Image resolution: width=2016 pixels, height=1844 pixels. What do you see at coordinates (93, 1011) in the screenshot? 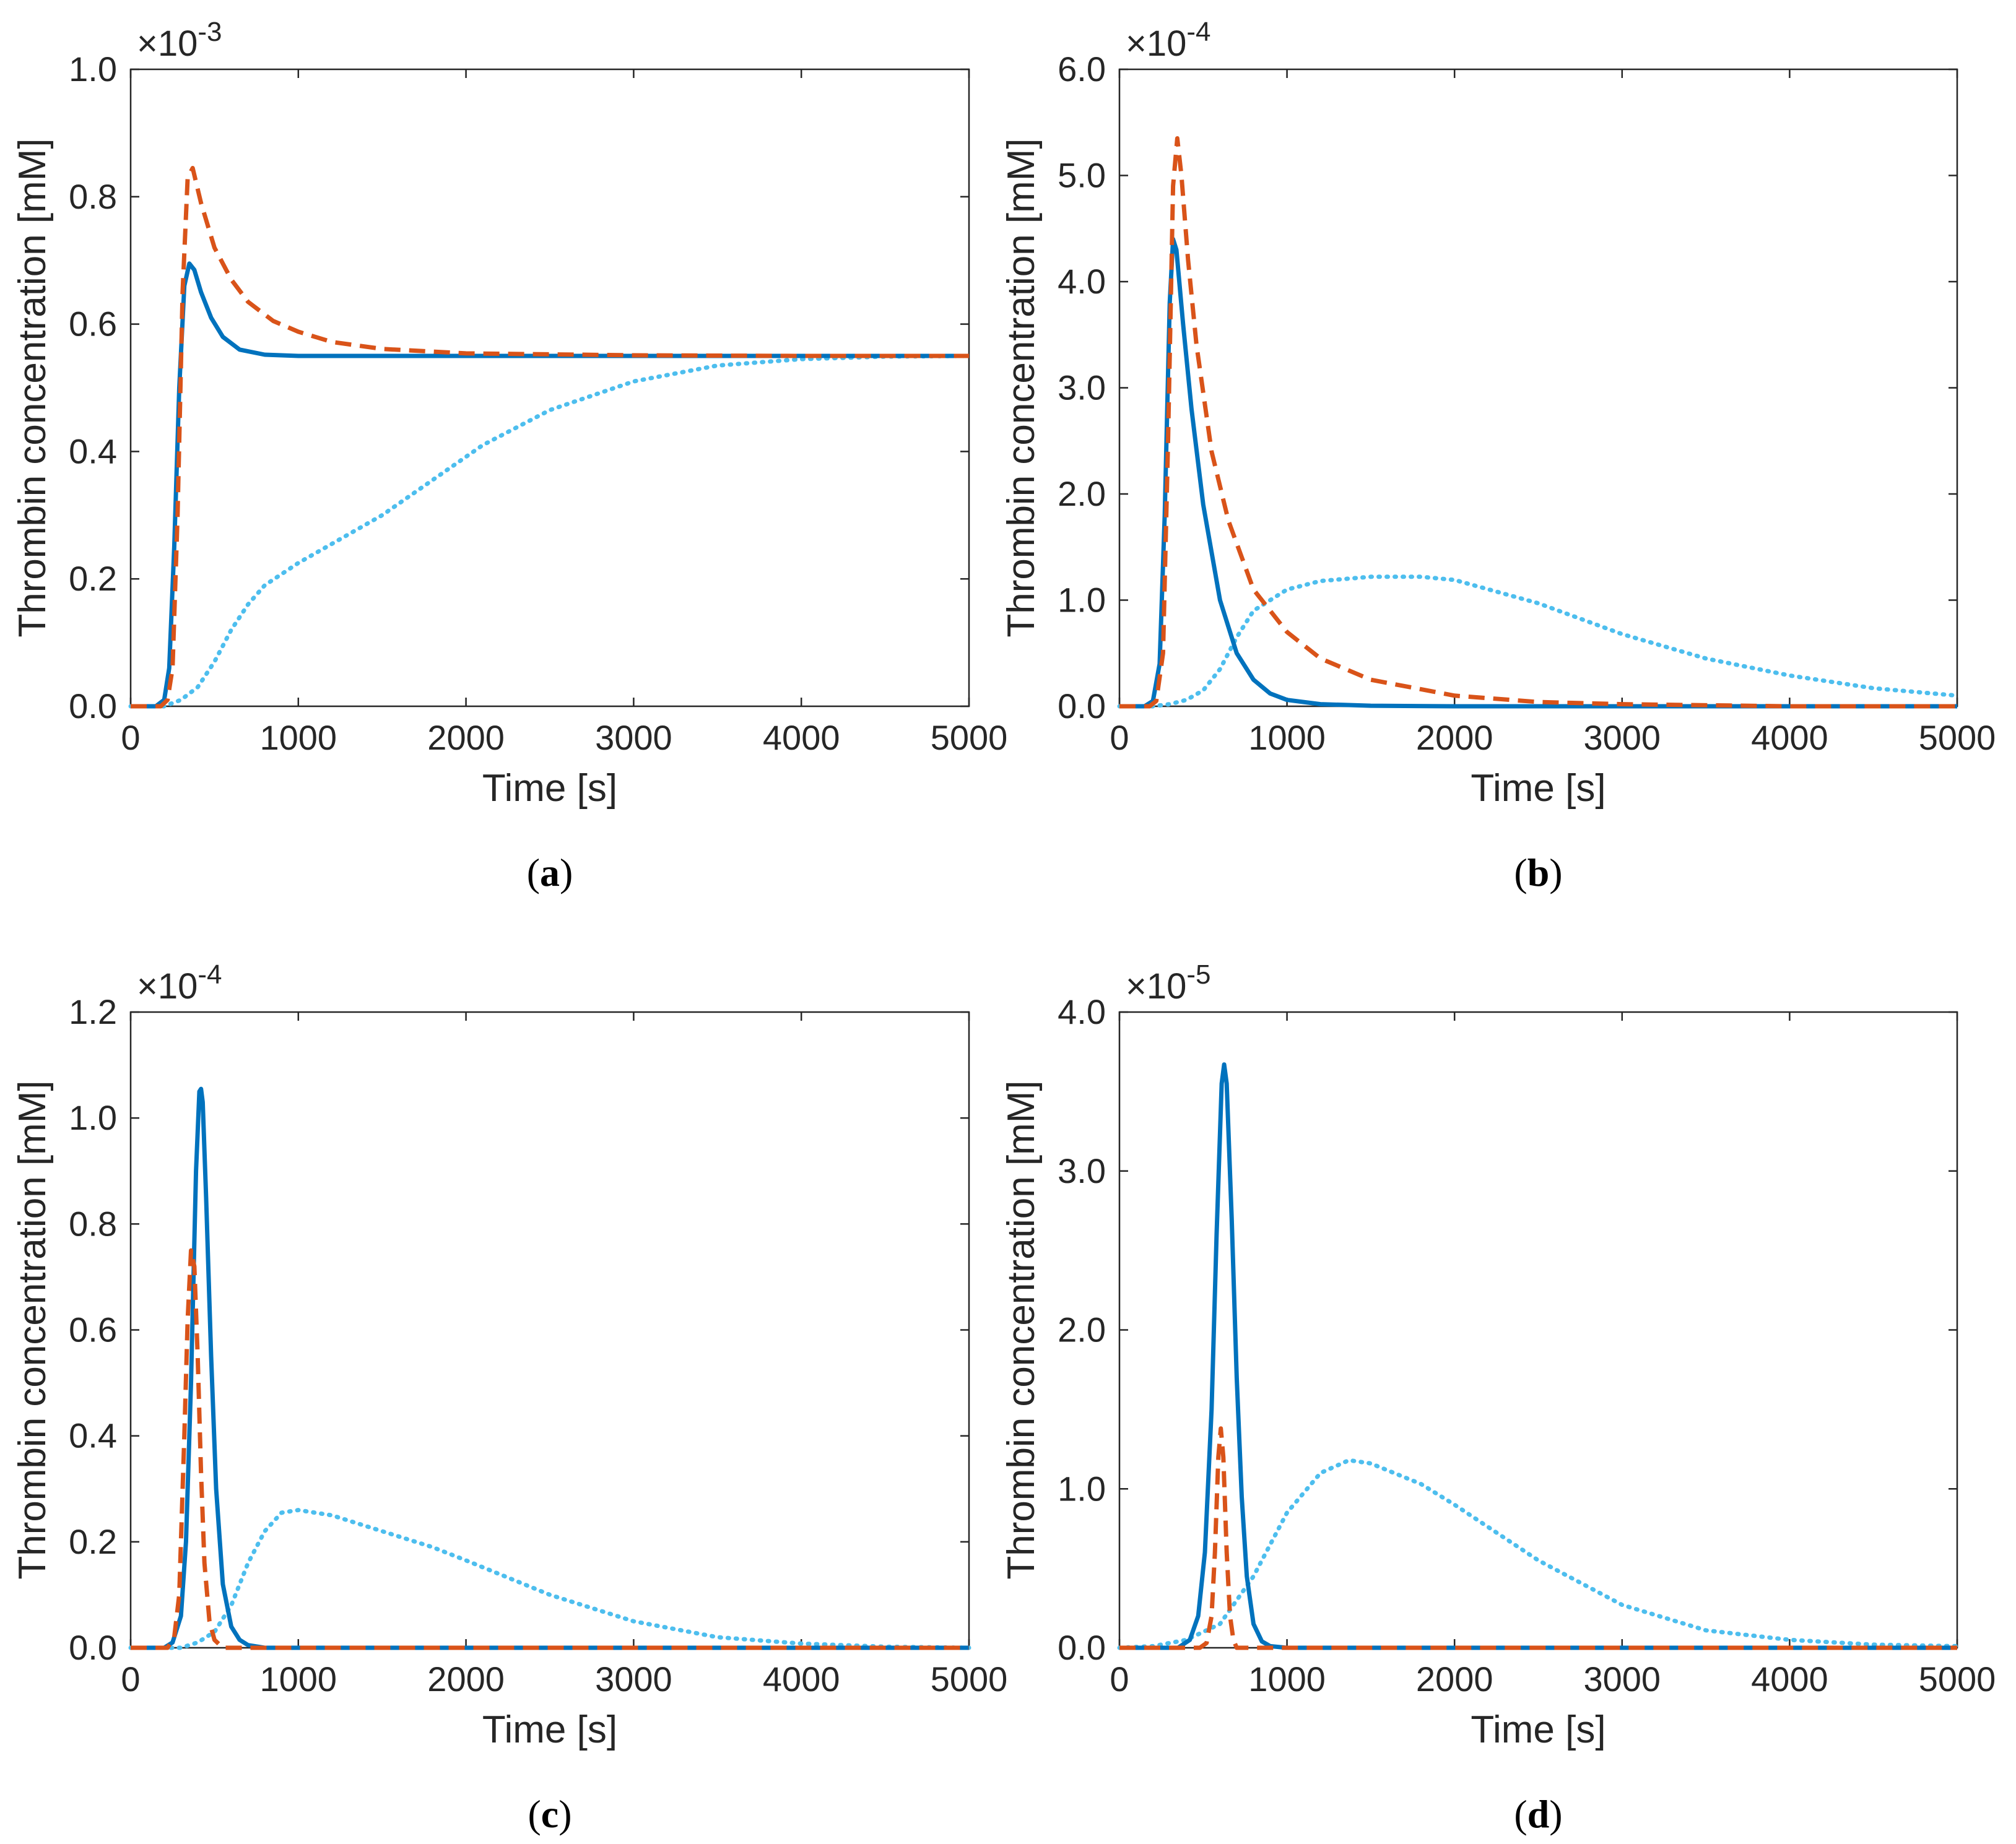
I see `chart-c-ytick-label: 1.2` at bounding box center [93, 1011].